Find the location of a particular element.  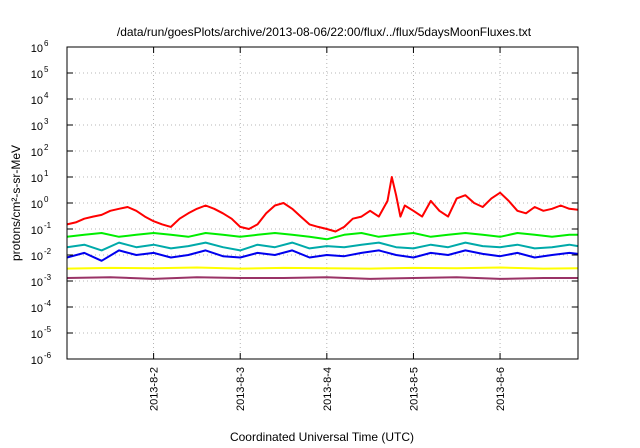

y-tick-exponent: -5 is located at coordinates (48, 329).